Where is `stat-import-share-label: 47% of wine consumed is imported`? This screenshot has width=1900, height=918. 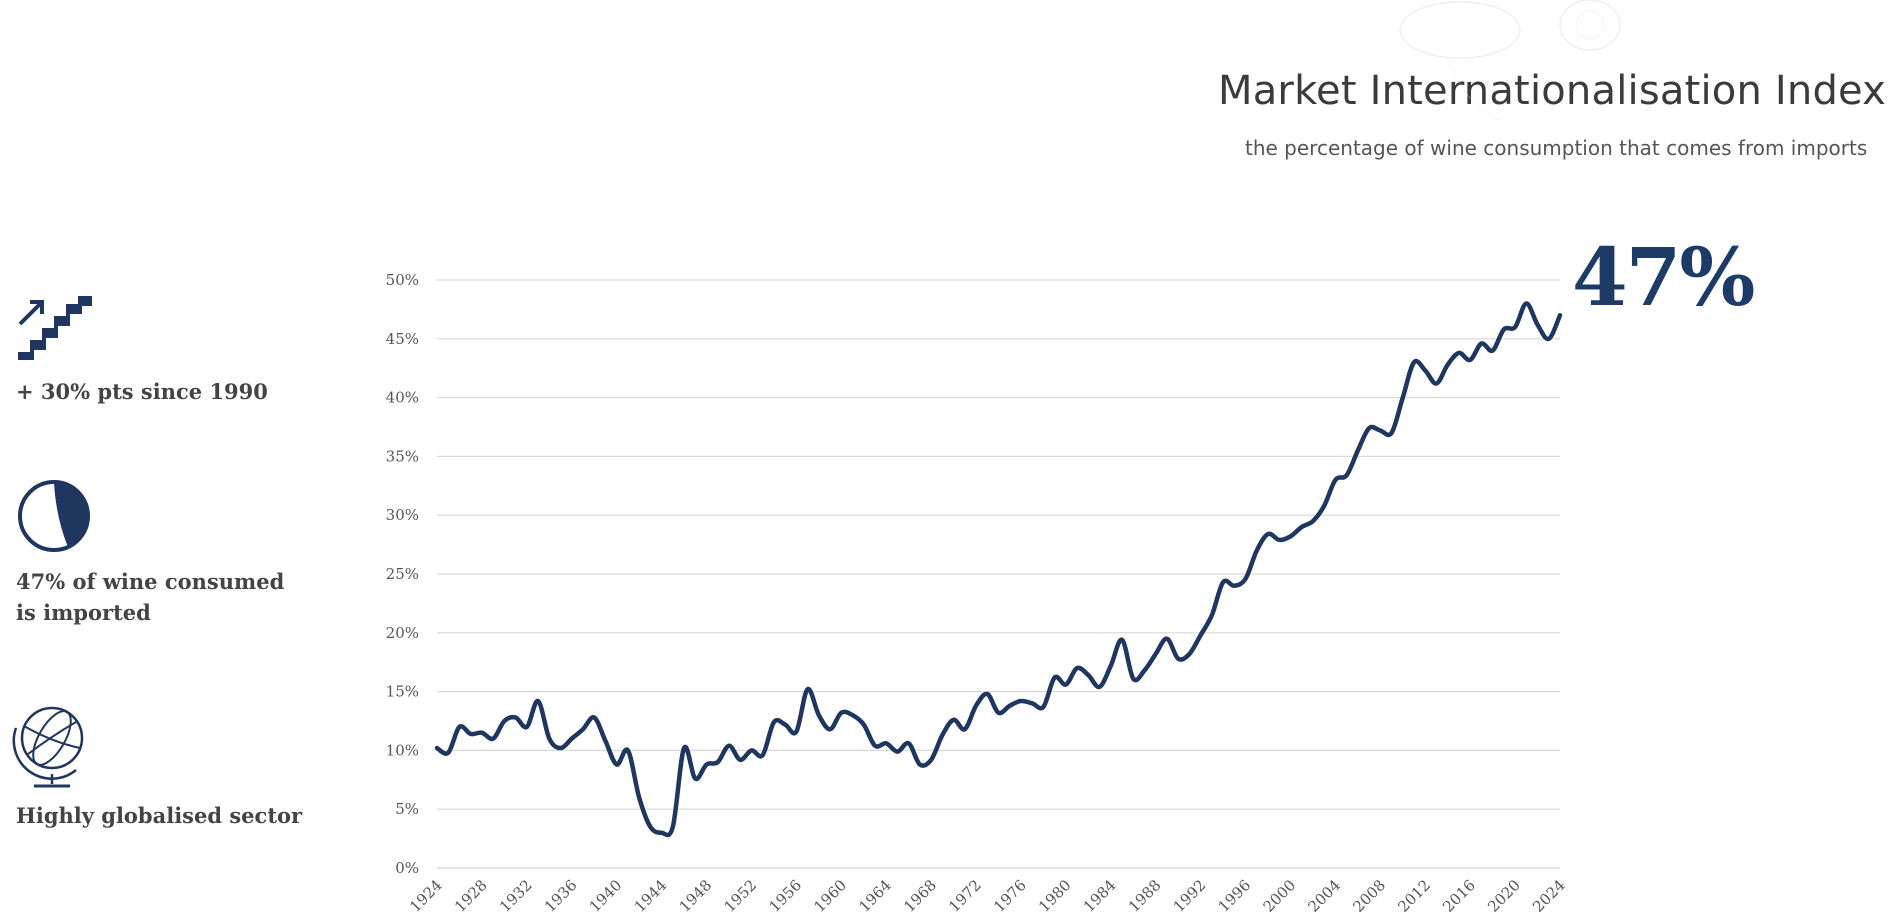 stat-import-share-label: 47% of wine consumed is imported is located at coordinates (150, 597).